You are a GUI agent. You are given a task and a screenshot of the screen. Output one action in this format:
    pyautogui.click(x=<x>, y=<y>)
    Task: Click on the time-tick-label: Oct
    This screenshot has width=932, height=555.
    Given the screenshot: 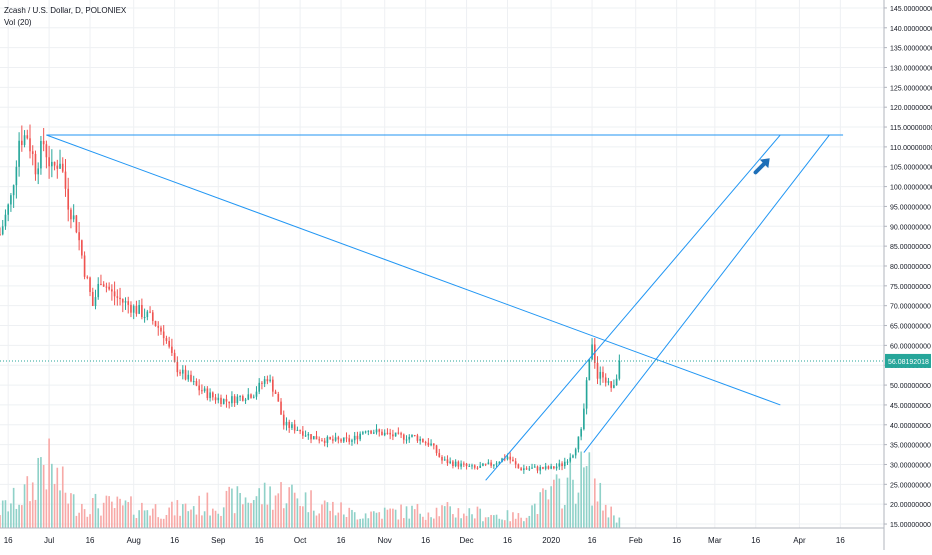 What is the action you would take?
    pyautogui.click(x=300, y=540)
    